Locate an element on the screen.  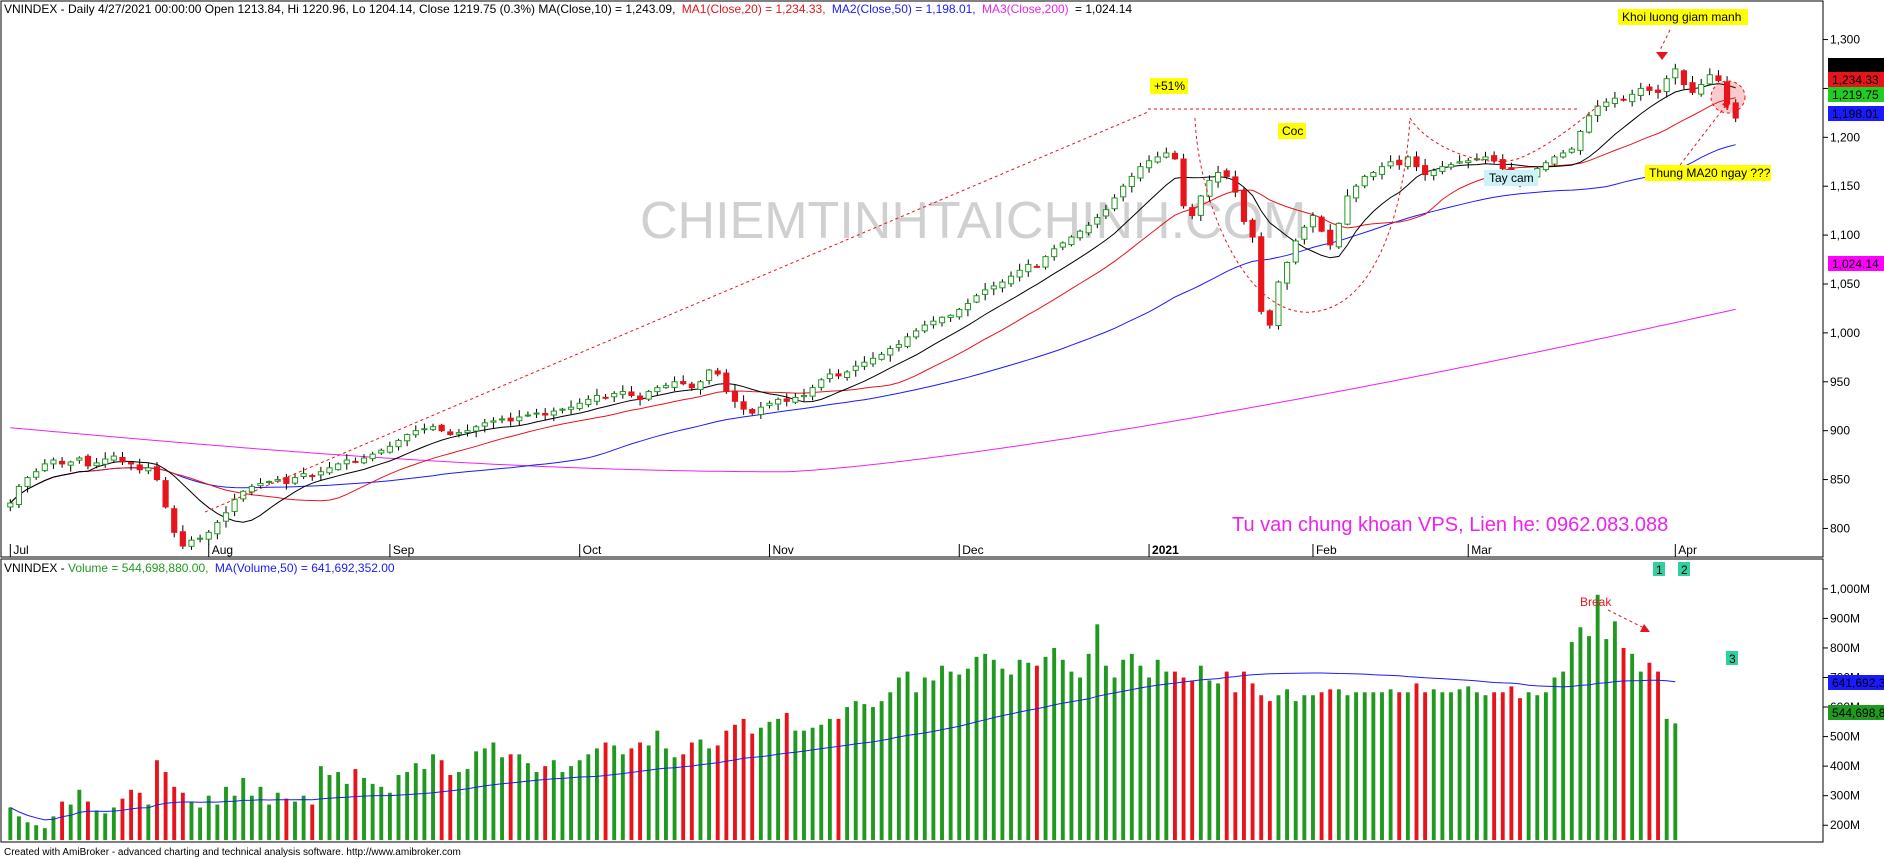
volume-header-prefix: VNINDEX - is located at coordinates (36, 568).